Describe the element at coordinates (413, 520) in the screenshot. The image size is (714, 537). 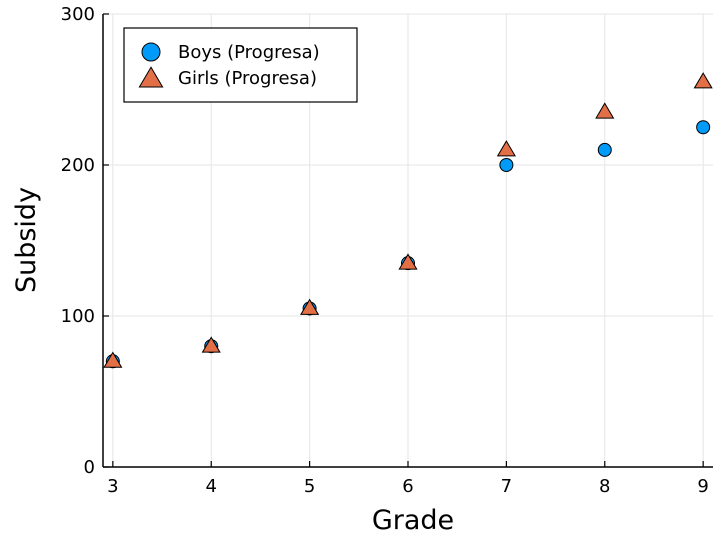
I see `x-axis-label: Grade` at that location.